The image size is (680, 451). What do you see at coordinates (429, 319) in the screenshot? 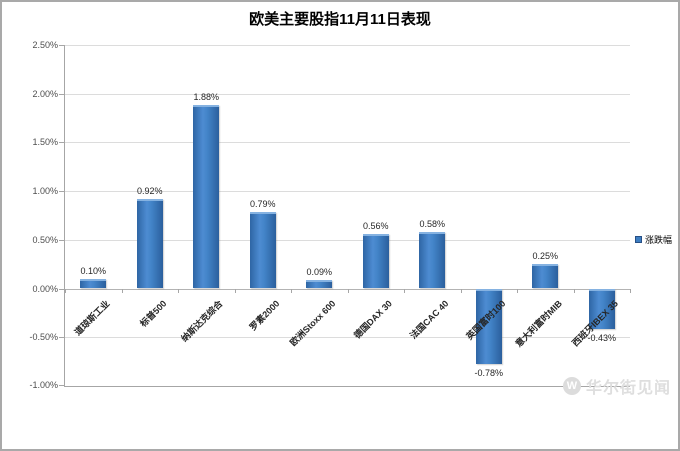
I see `category-label: 法国CAC 40` at bounding box center [429, 319].